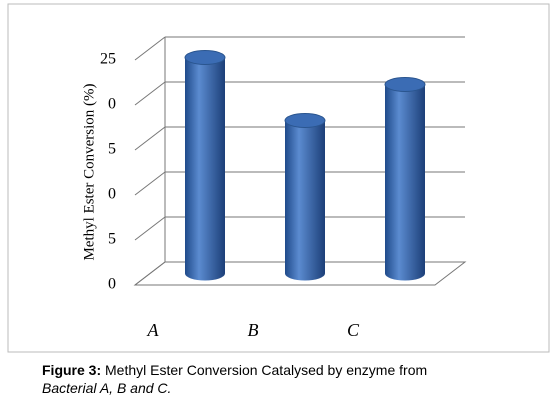 Image resolution: width=558 pixels, height=420 pixels. What do you see at coordinates (106, 388) in the screenshot?
I see `caption-italic: Bacterial A, B and C.` at bounding box center [106, 388].